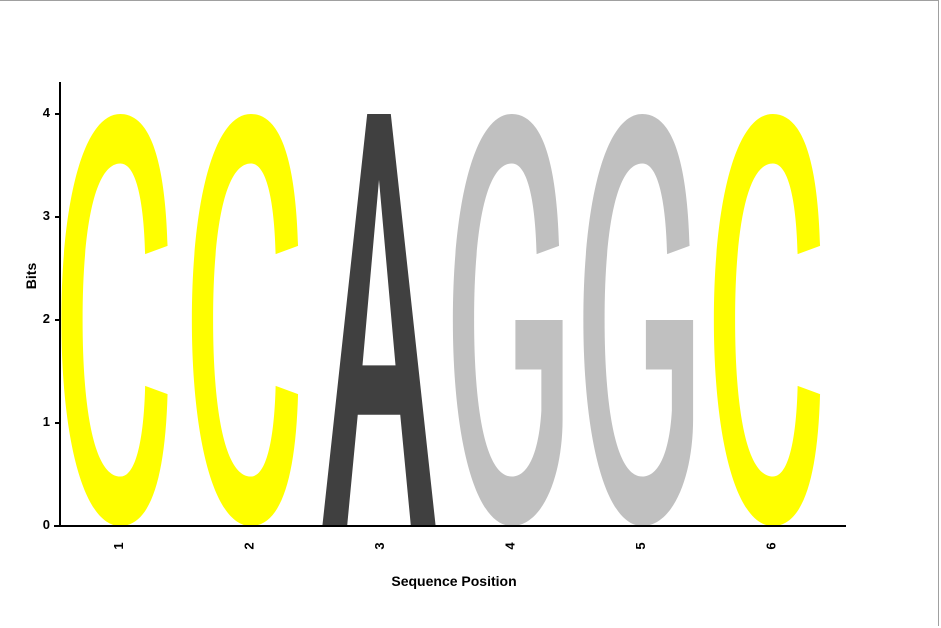 The height and width of the screenshot is (628, 941). Describe the element at coordinates (51, 318) in the screenshot. I see `y-ticks: 0 1 2 3 4` at that location.